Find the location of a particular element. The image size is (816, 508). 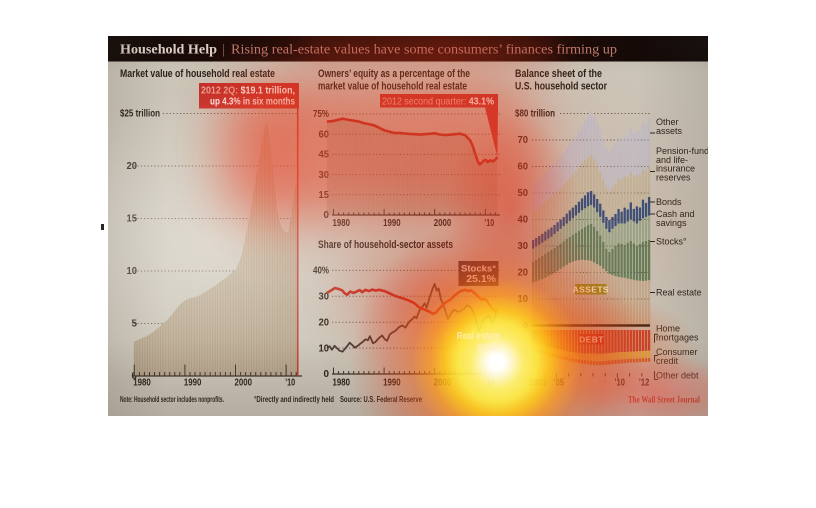

svg-text: Real estate is located at coordinates (679, 293).